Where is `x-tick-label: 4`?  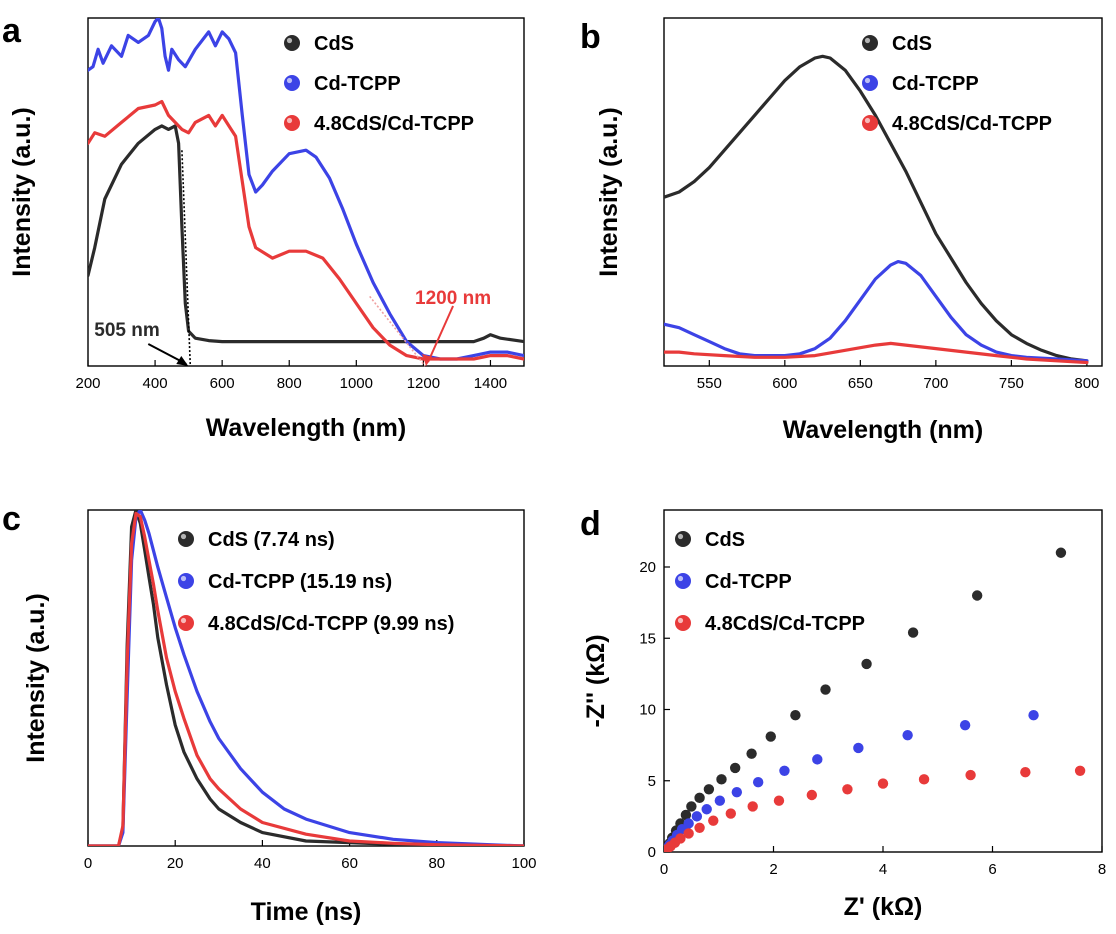 x-tick-label: 4 is located at coordinates (883, 869).